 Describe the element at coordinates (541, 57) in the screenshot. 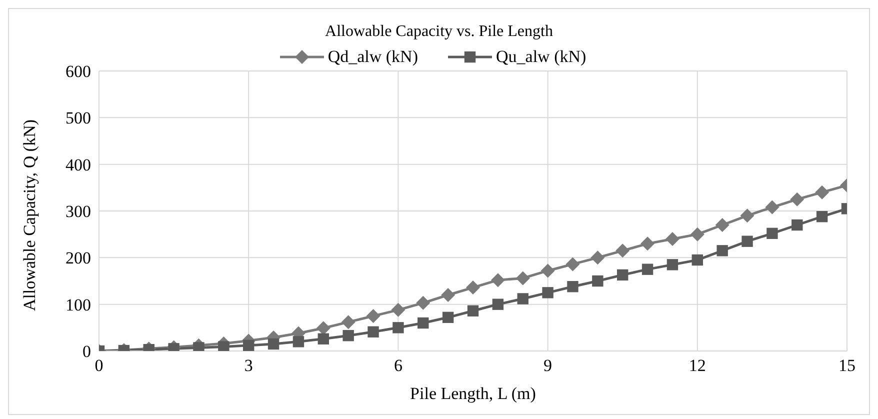

I see `legend-label: Qu_alw (kN)` at that location.